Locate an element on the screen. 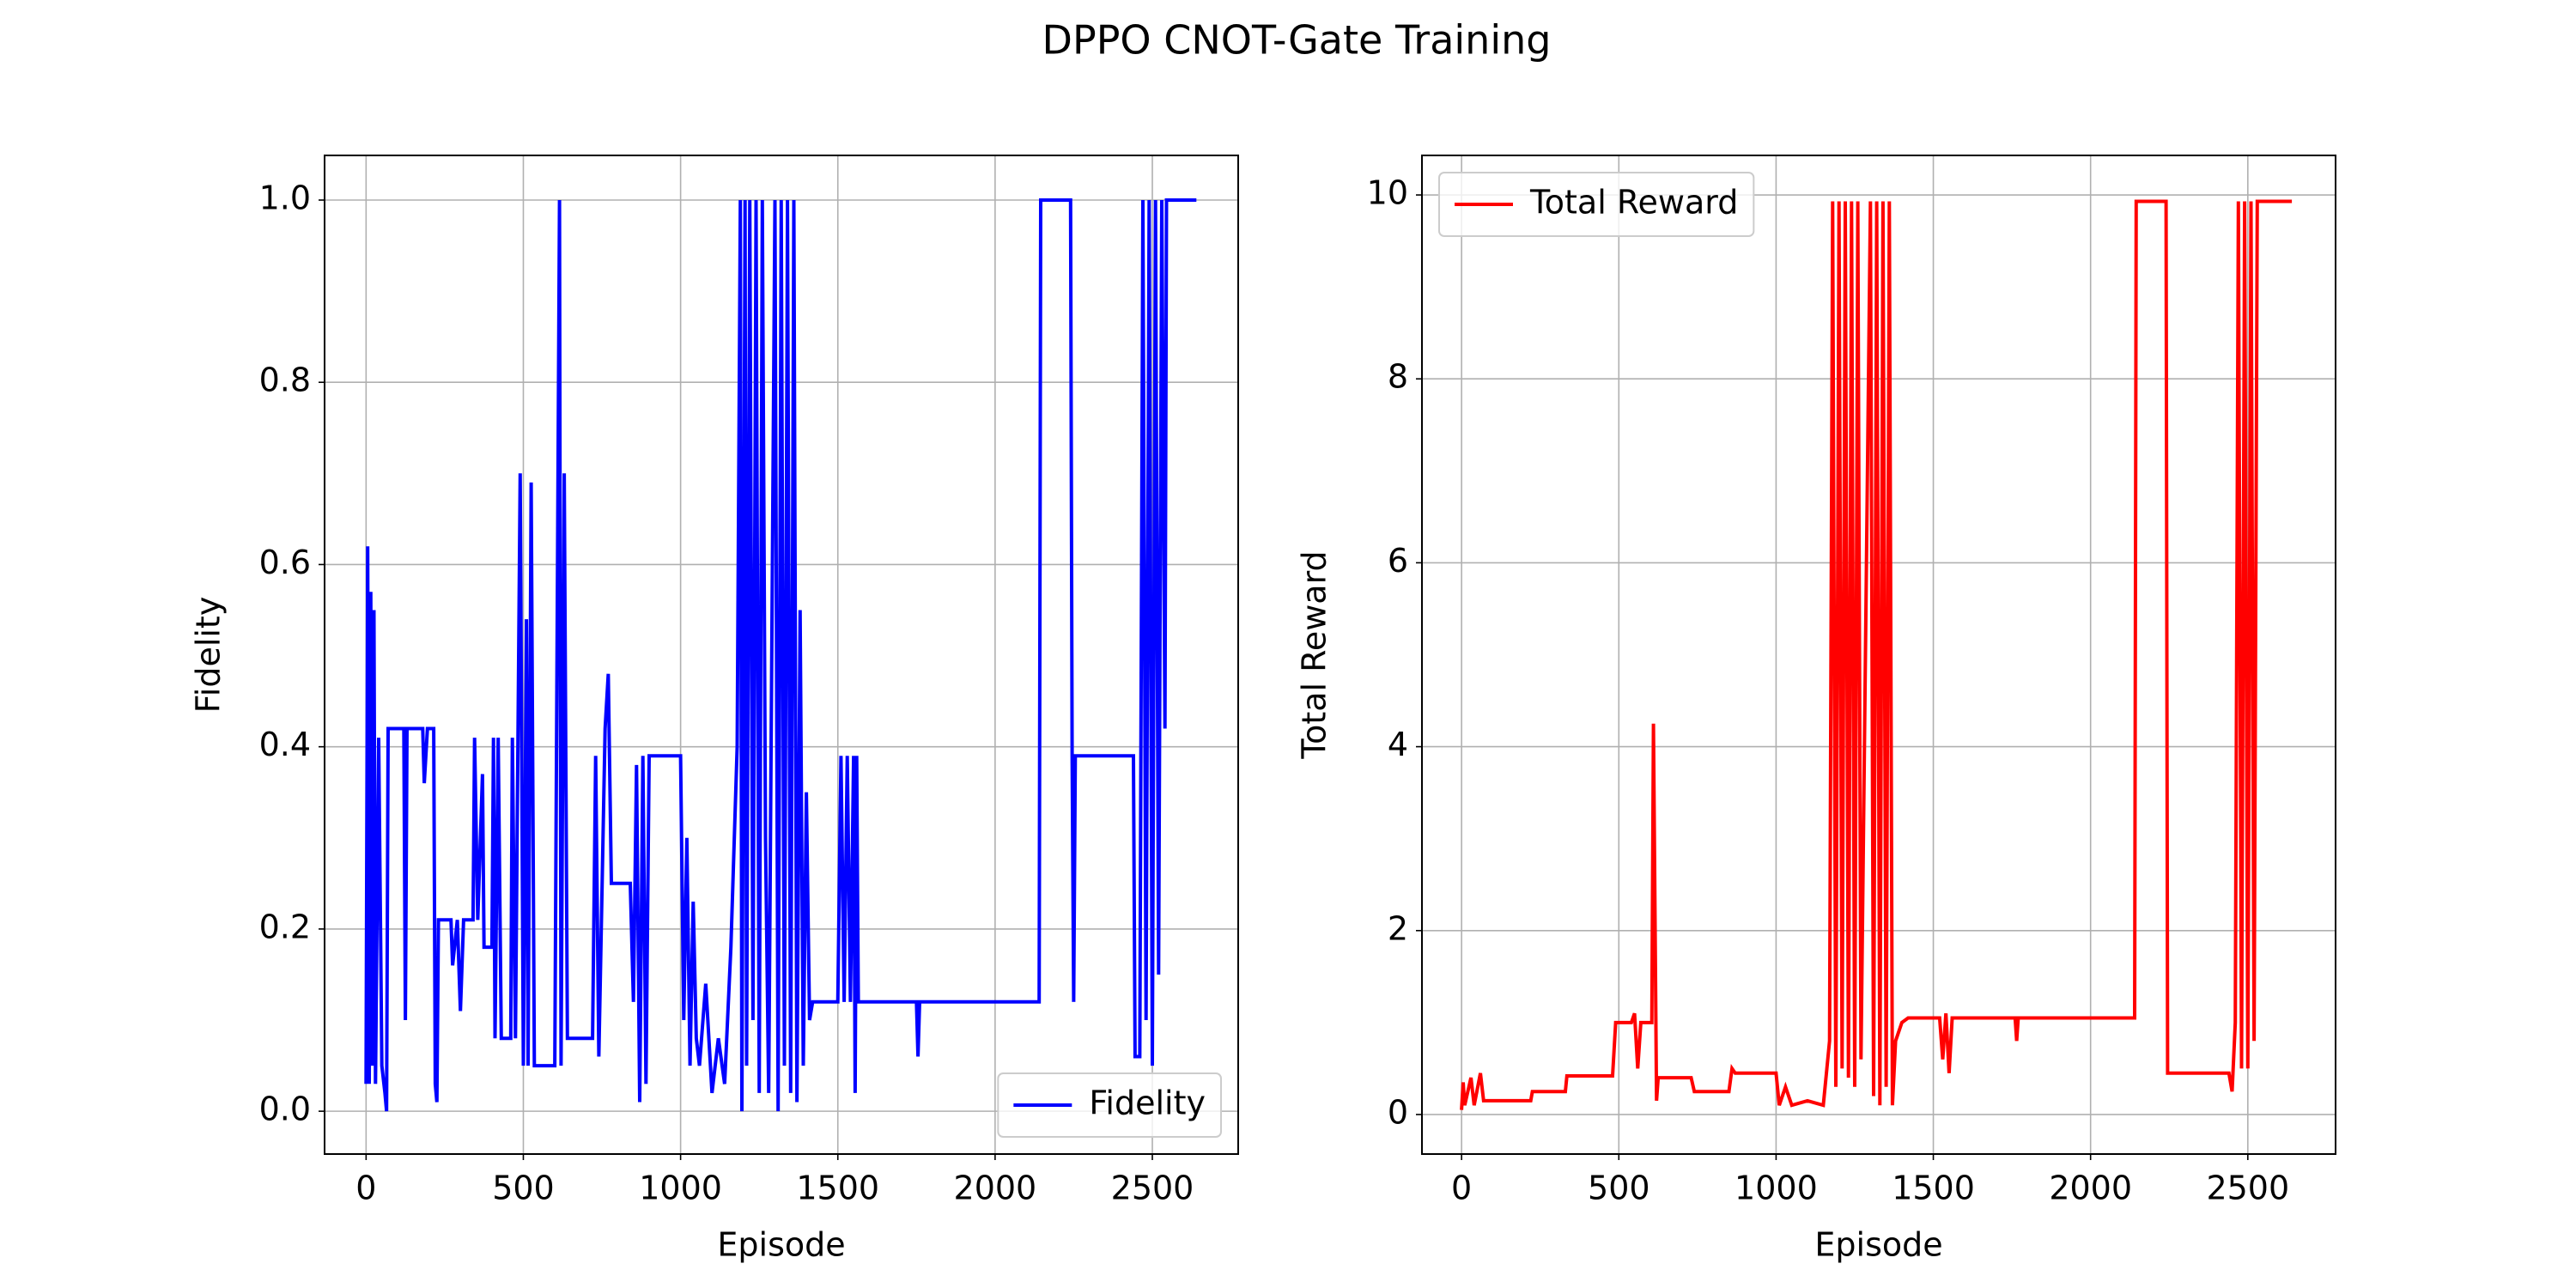 Image resolution: width=2576 pixels, height=1288 pixels. y-tick-label: 0 is located at coordinates (1398, 1112).